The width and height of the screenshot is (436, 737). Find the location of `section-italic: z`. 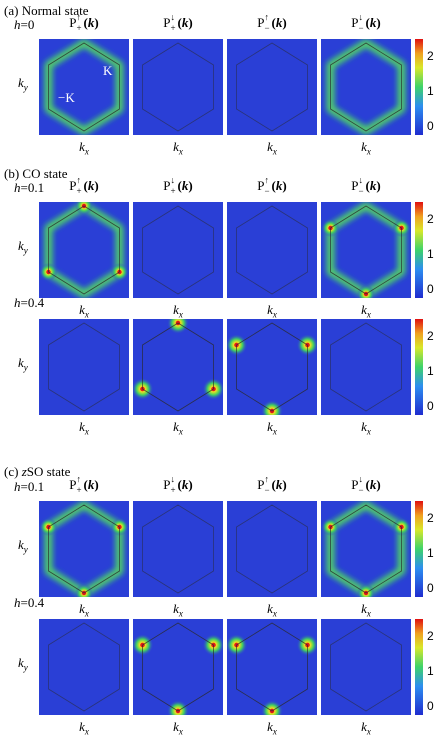

section-italic: z is located at coordinates (24, 471).